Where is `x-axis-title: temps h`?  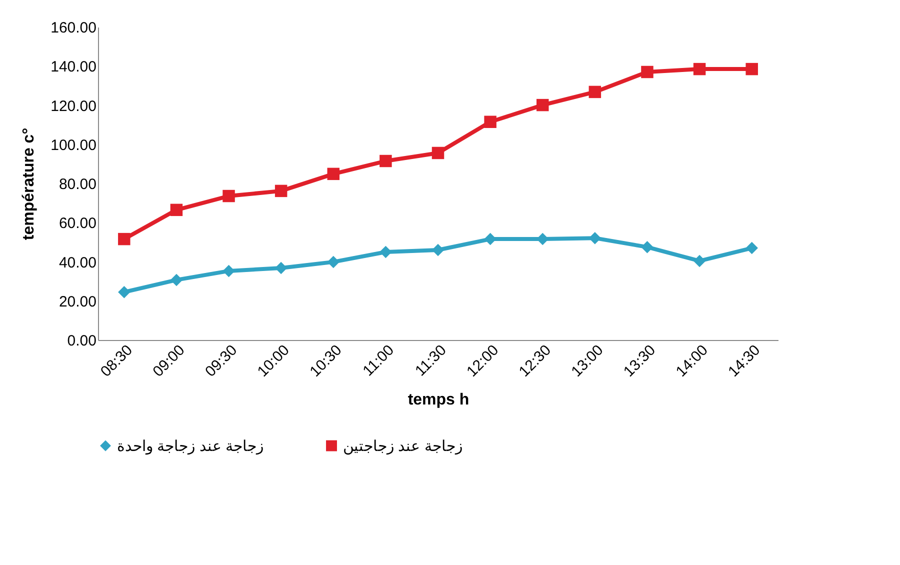
x-axis-title: temps h is located at coordinates (439, 400).